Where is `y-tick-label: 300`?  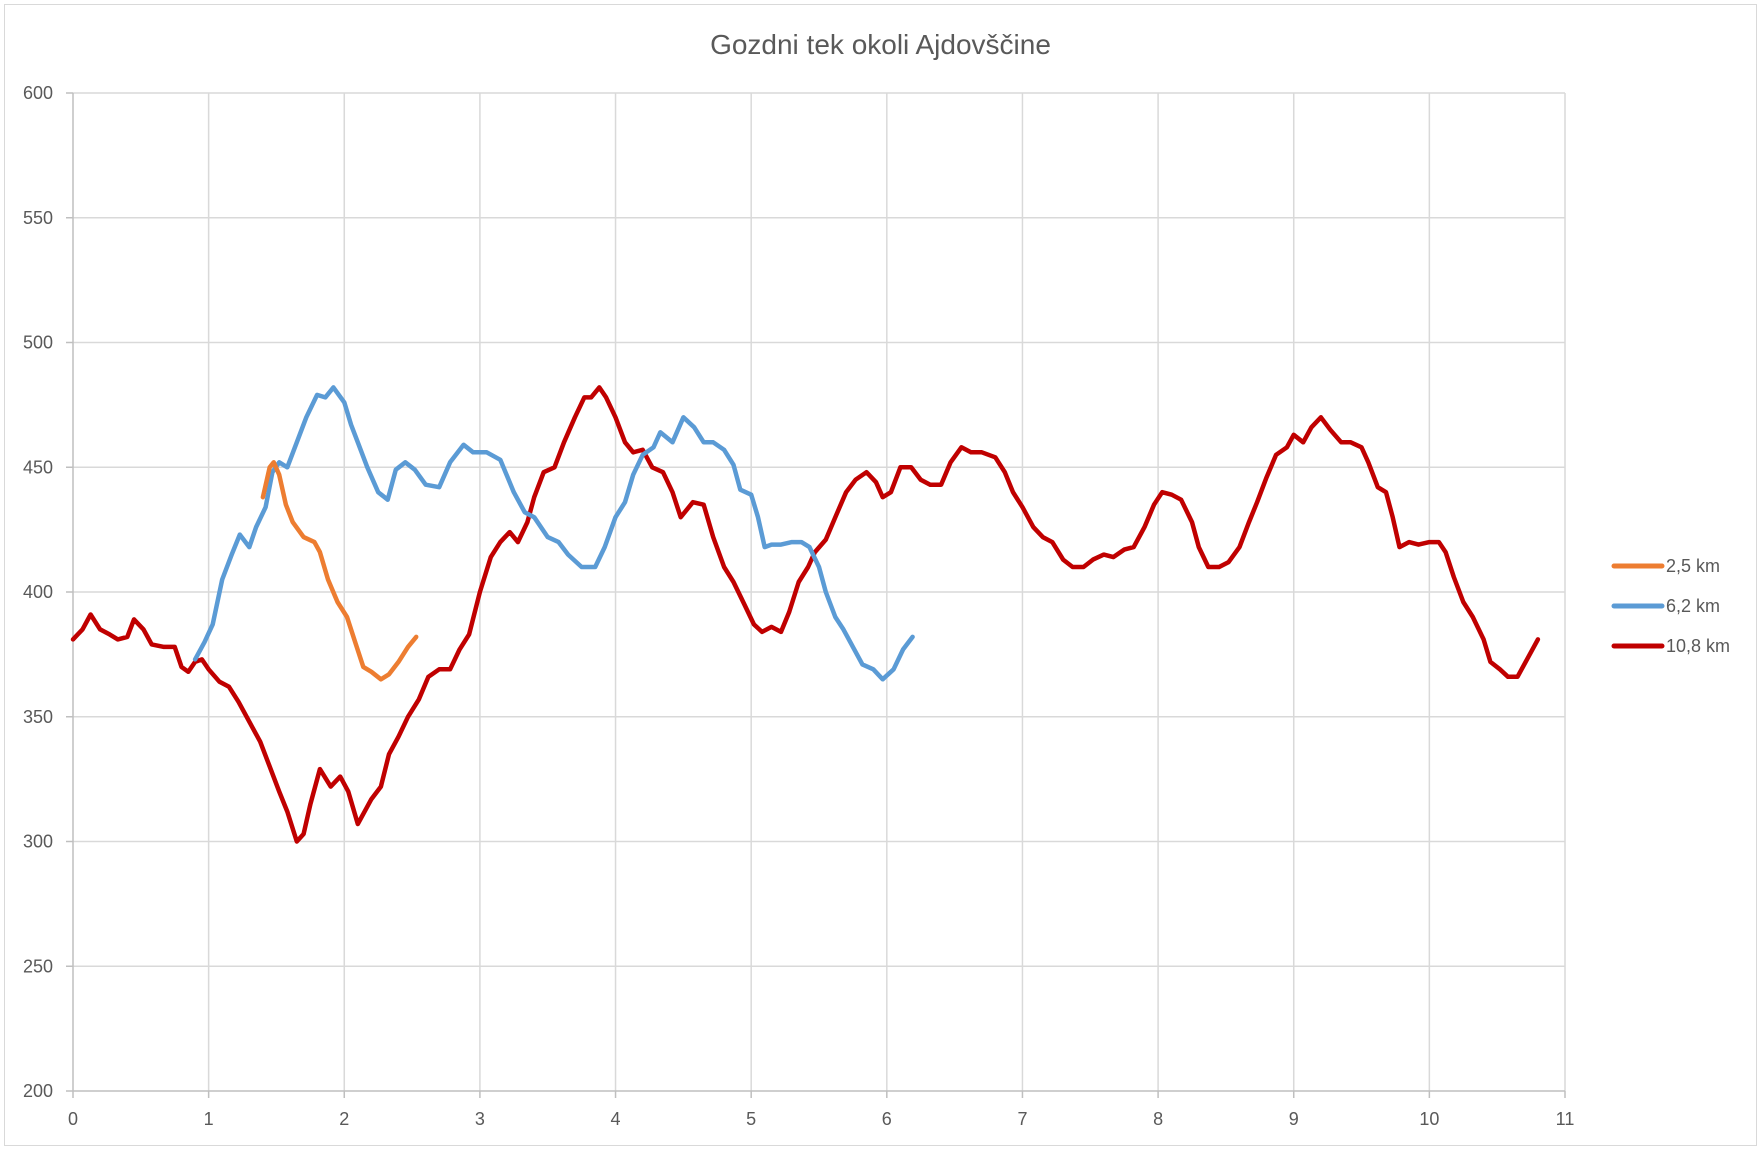
y-tick-label: 300 is located at coordinates (38, 842).